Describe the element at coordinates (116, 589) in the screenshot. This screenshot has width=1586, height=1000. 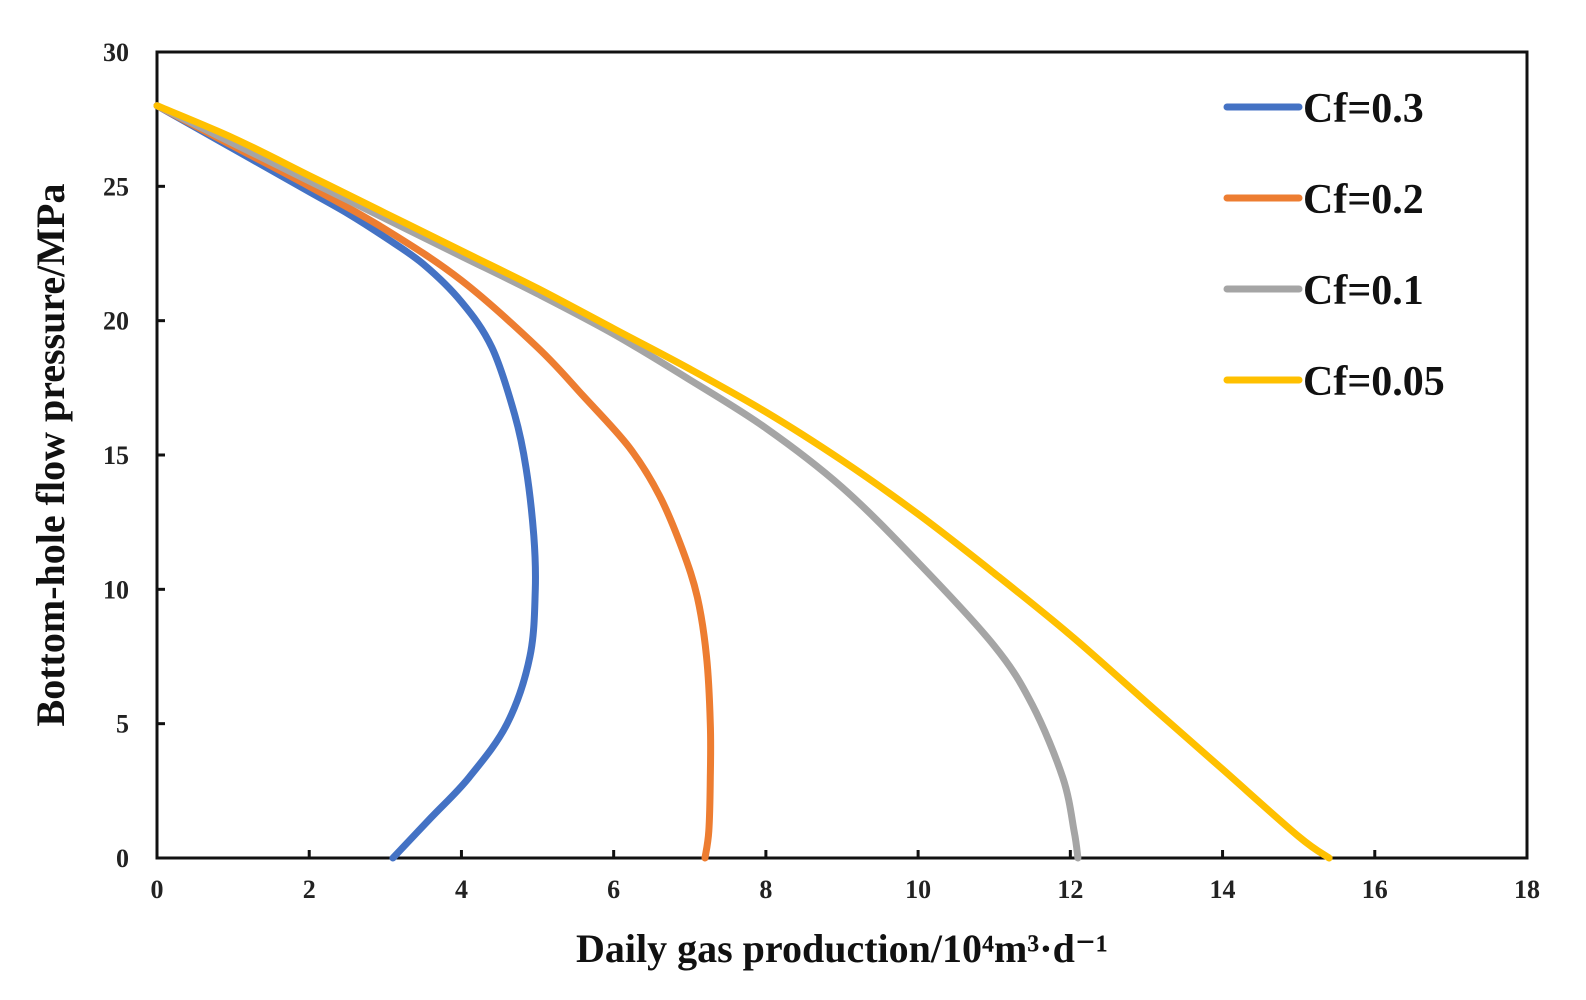
I see `y-tick-label: 10` at that location.